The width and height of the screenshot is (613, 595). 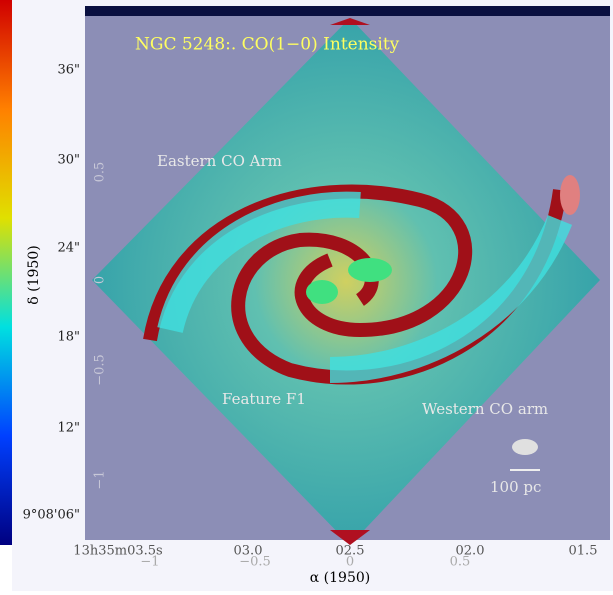 I want to click on y-tick-label: 18", so click(x=68, y=337).